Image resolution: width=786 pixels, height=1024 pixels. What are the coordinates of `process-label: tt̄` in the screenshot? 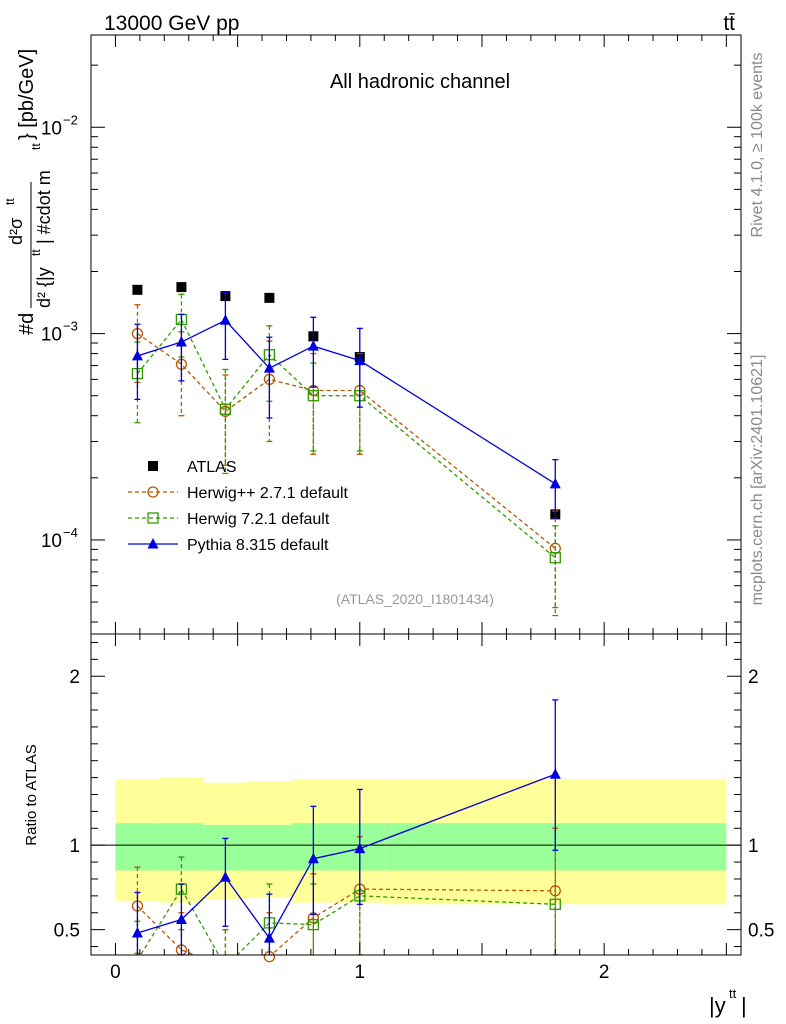 It's located at (729, 23).